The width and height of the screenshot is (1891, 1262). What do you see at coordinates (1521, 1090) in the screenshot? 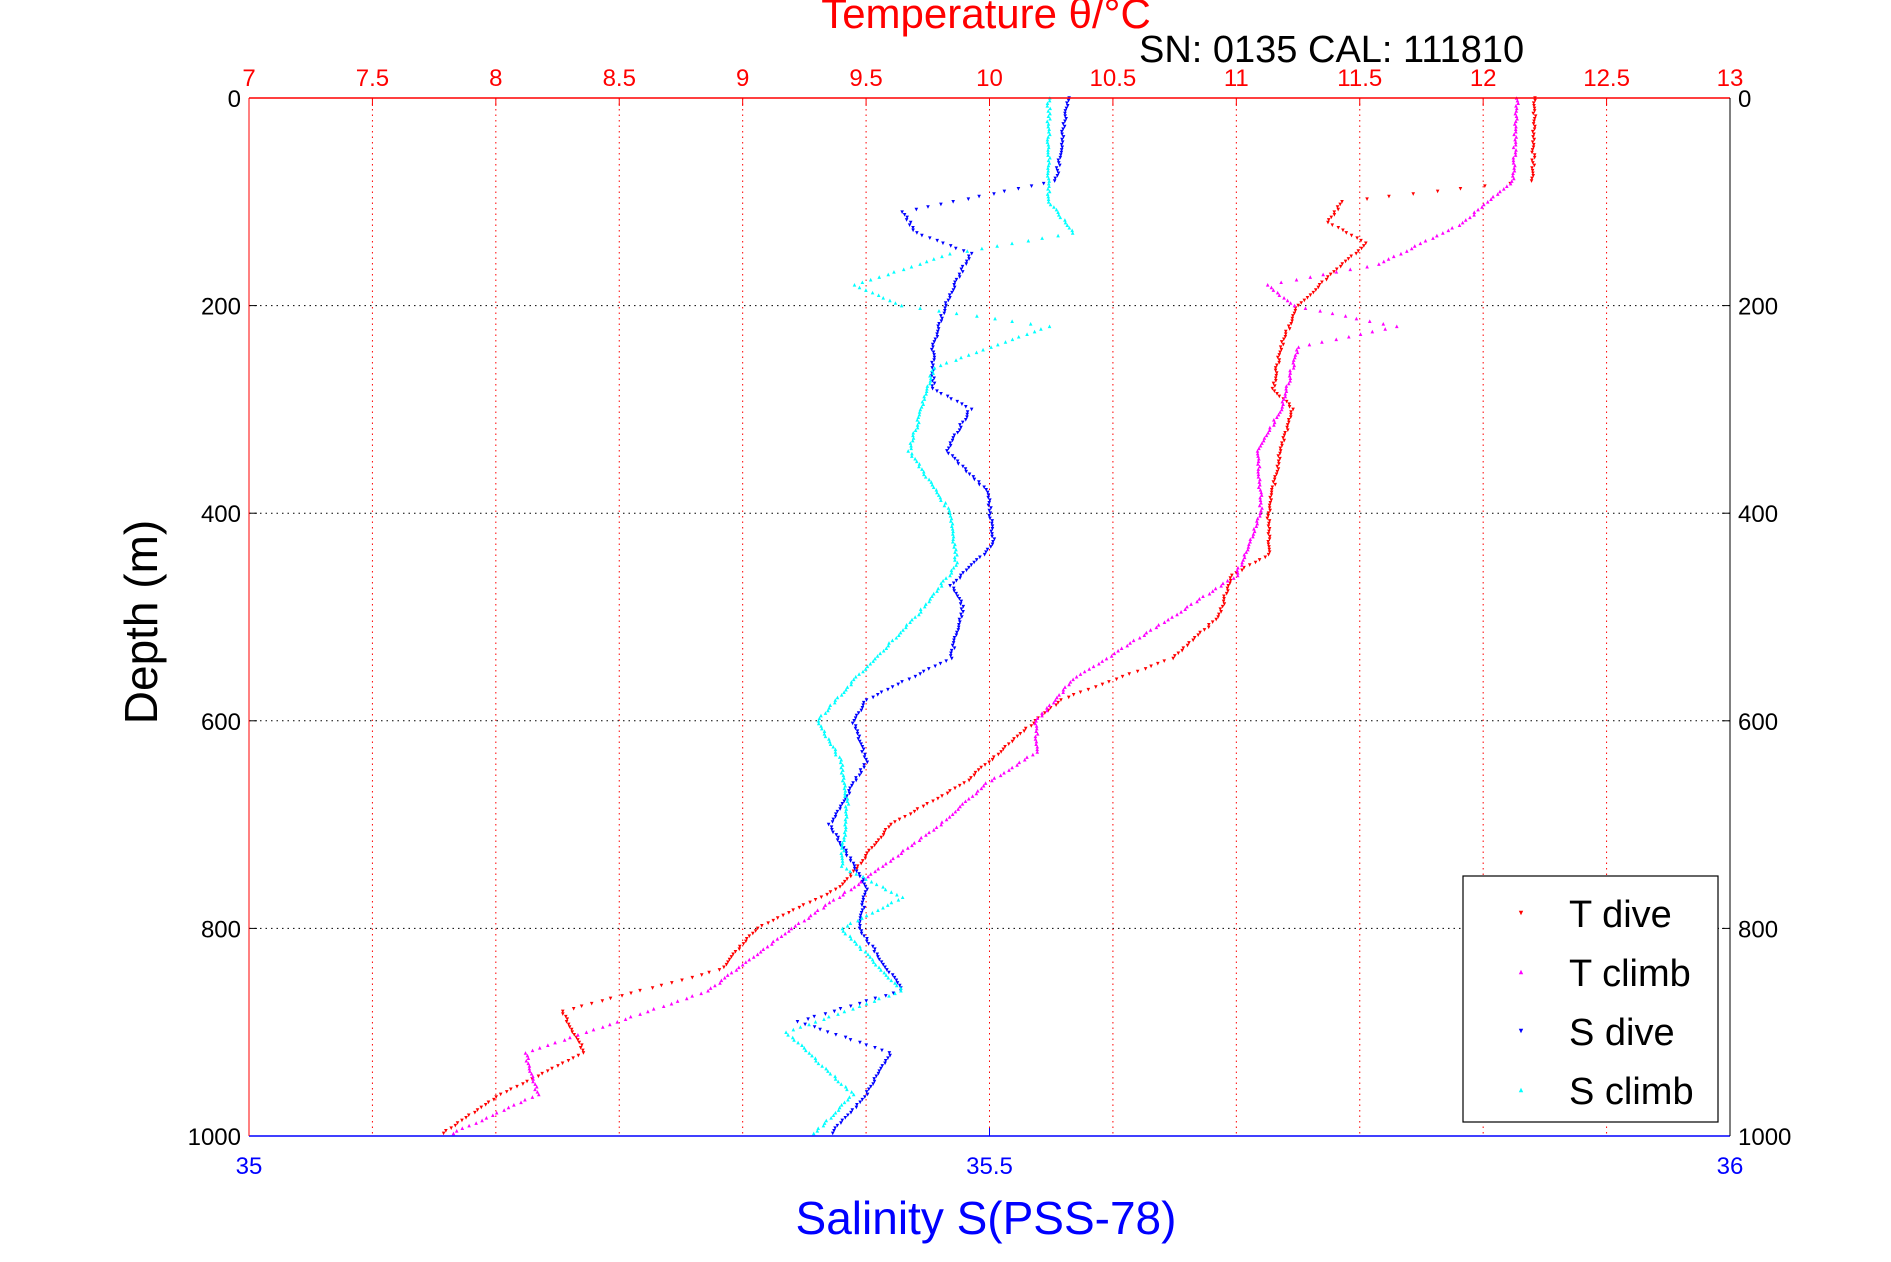
I see `legend-marker` at bounding box center [1521, 1090].